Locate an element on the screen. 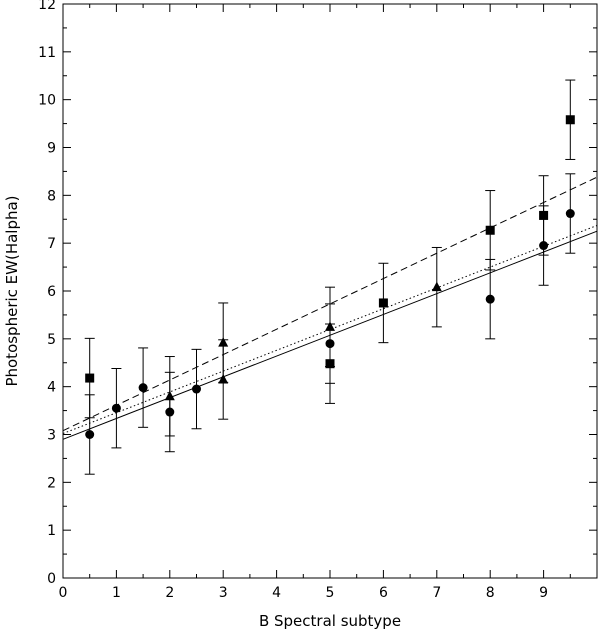 This screenshot has height=635, width=600. x-tick-label: 4 is located at coordinates (276, 593).